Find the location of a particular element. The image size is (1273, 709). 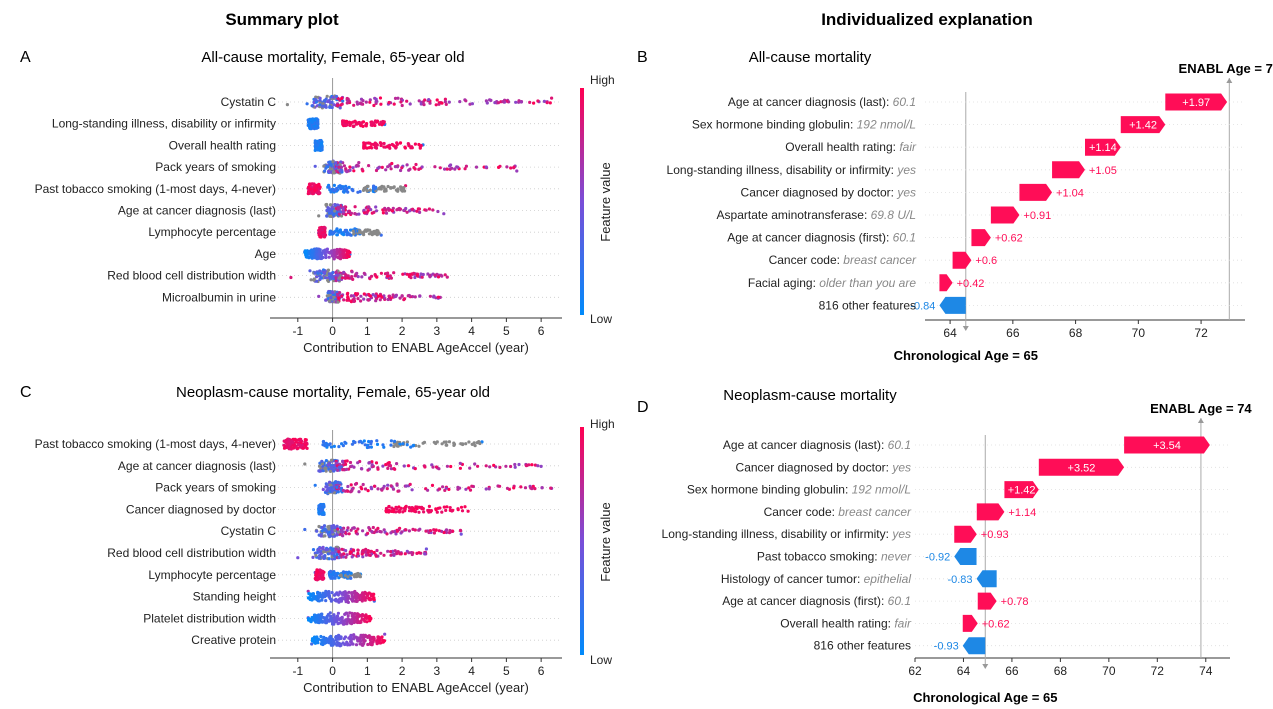

colorbar-a-high: High is located at coordinates (602, 80).